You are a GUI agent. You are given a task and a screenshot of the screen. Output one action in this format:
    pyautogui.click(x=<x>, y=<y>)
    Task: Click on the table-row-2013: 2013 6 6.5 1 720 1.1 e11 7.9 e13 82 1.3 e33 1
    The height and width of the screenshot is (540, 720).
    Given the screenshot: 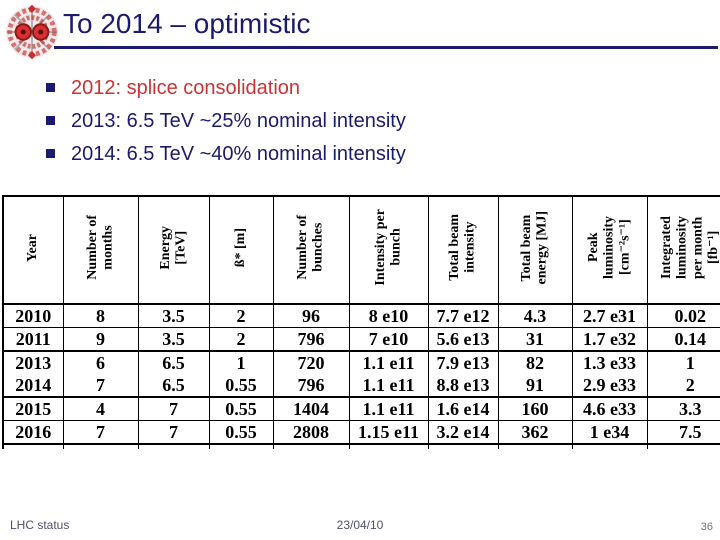 What is the action you would take?
    pyautogui.click(x=361, y=362)
    